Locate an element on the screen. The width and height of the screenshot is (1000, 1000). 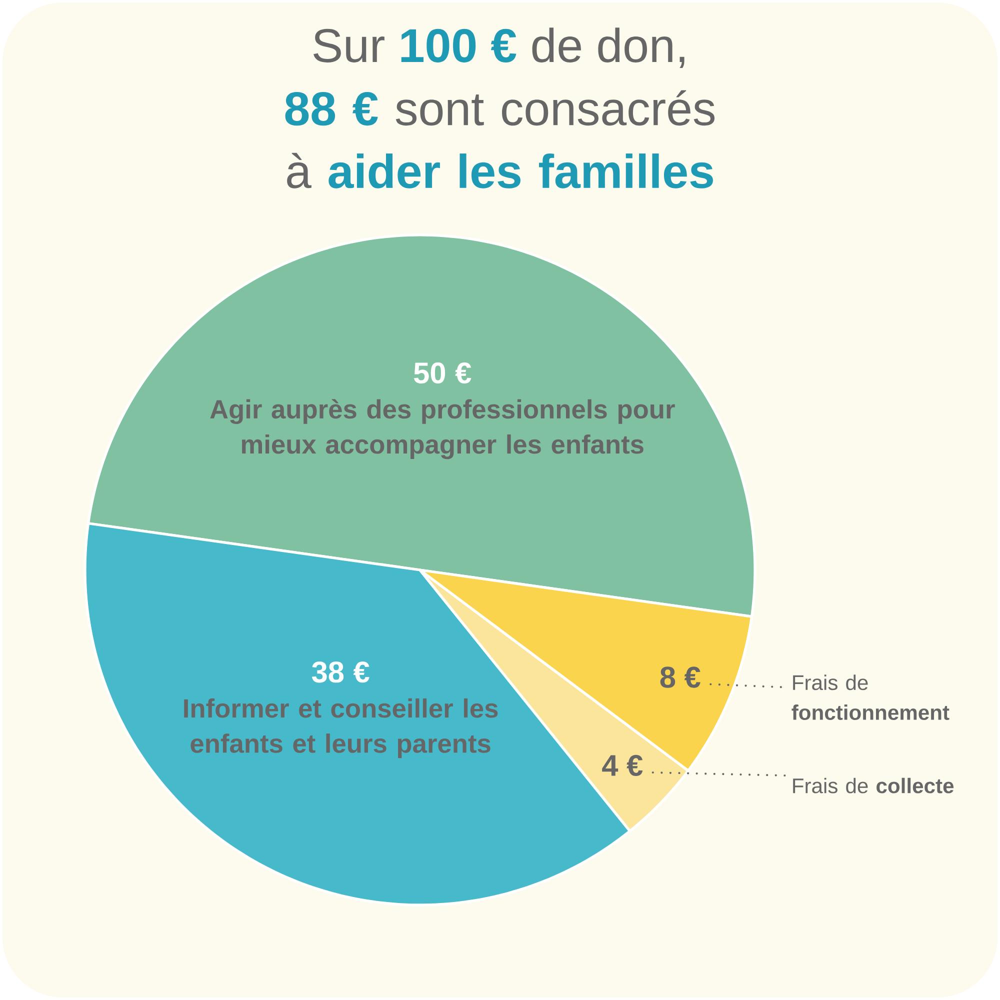
data-label: 38 € is located at coordinates (341, 672).